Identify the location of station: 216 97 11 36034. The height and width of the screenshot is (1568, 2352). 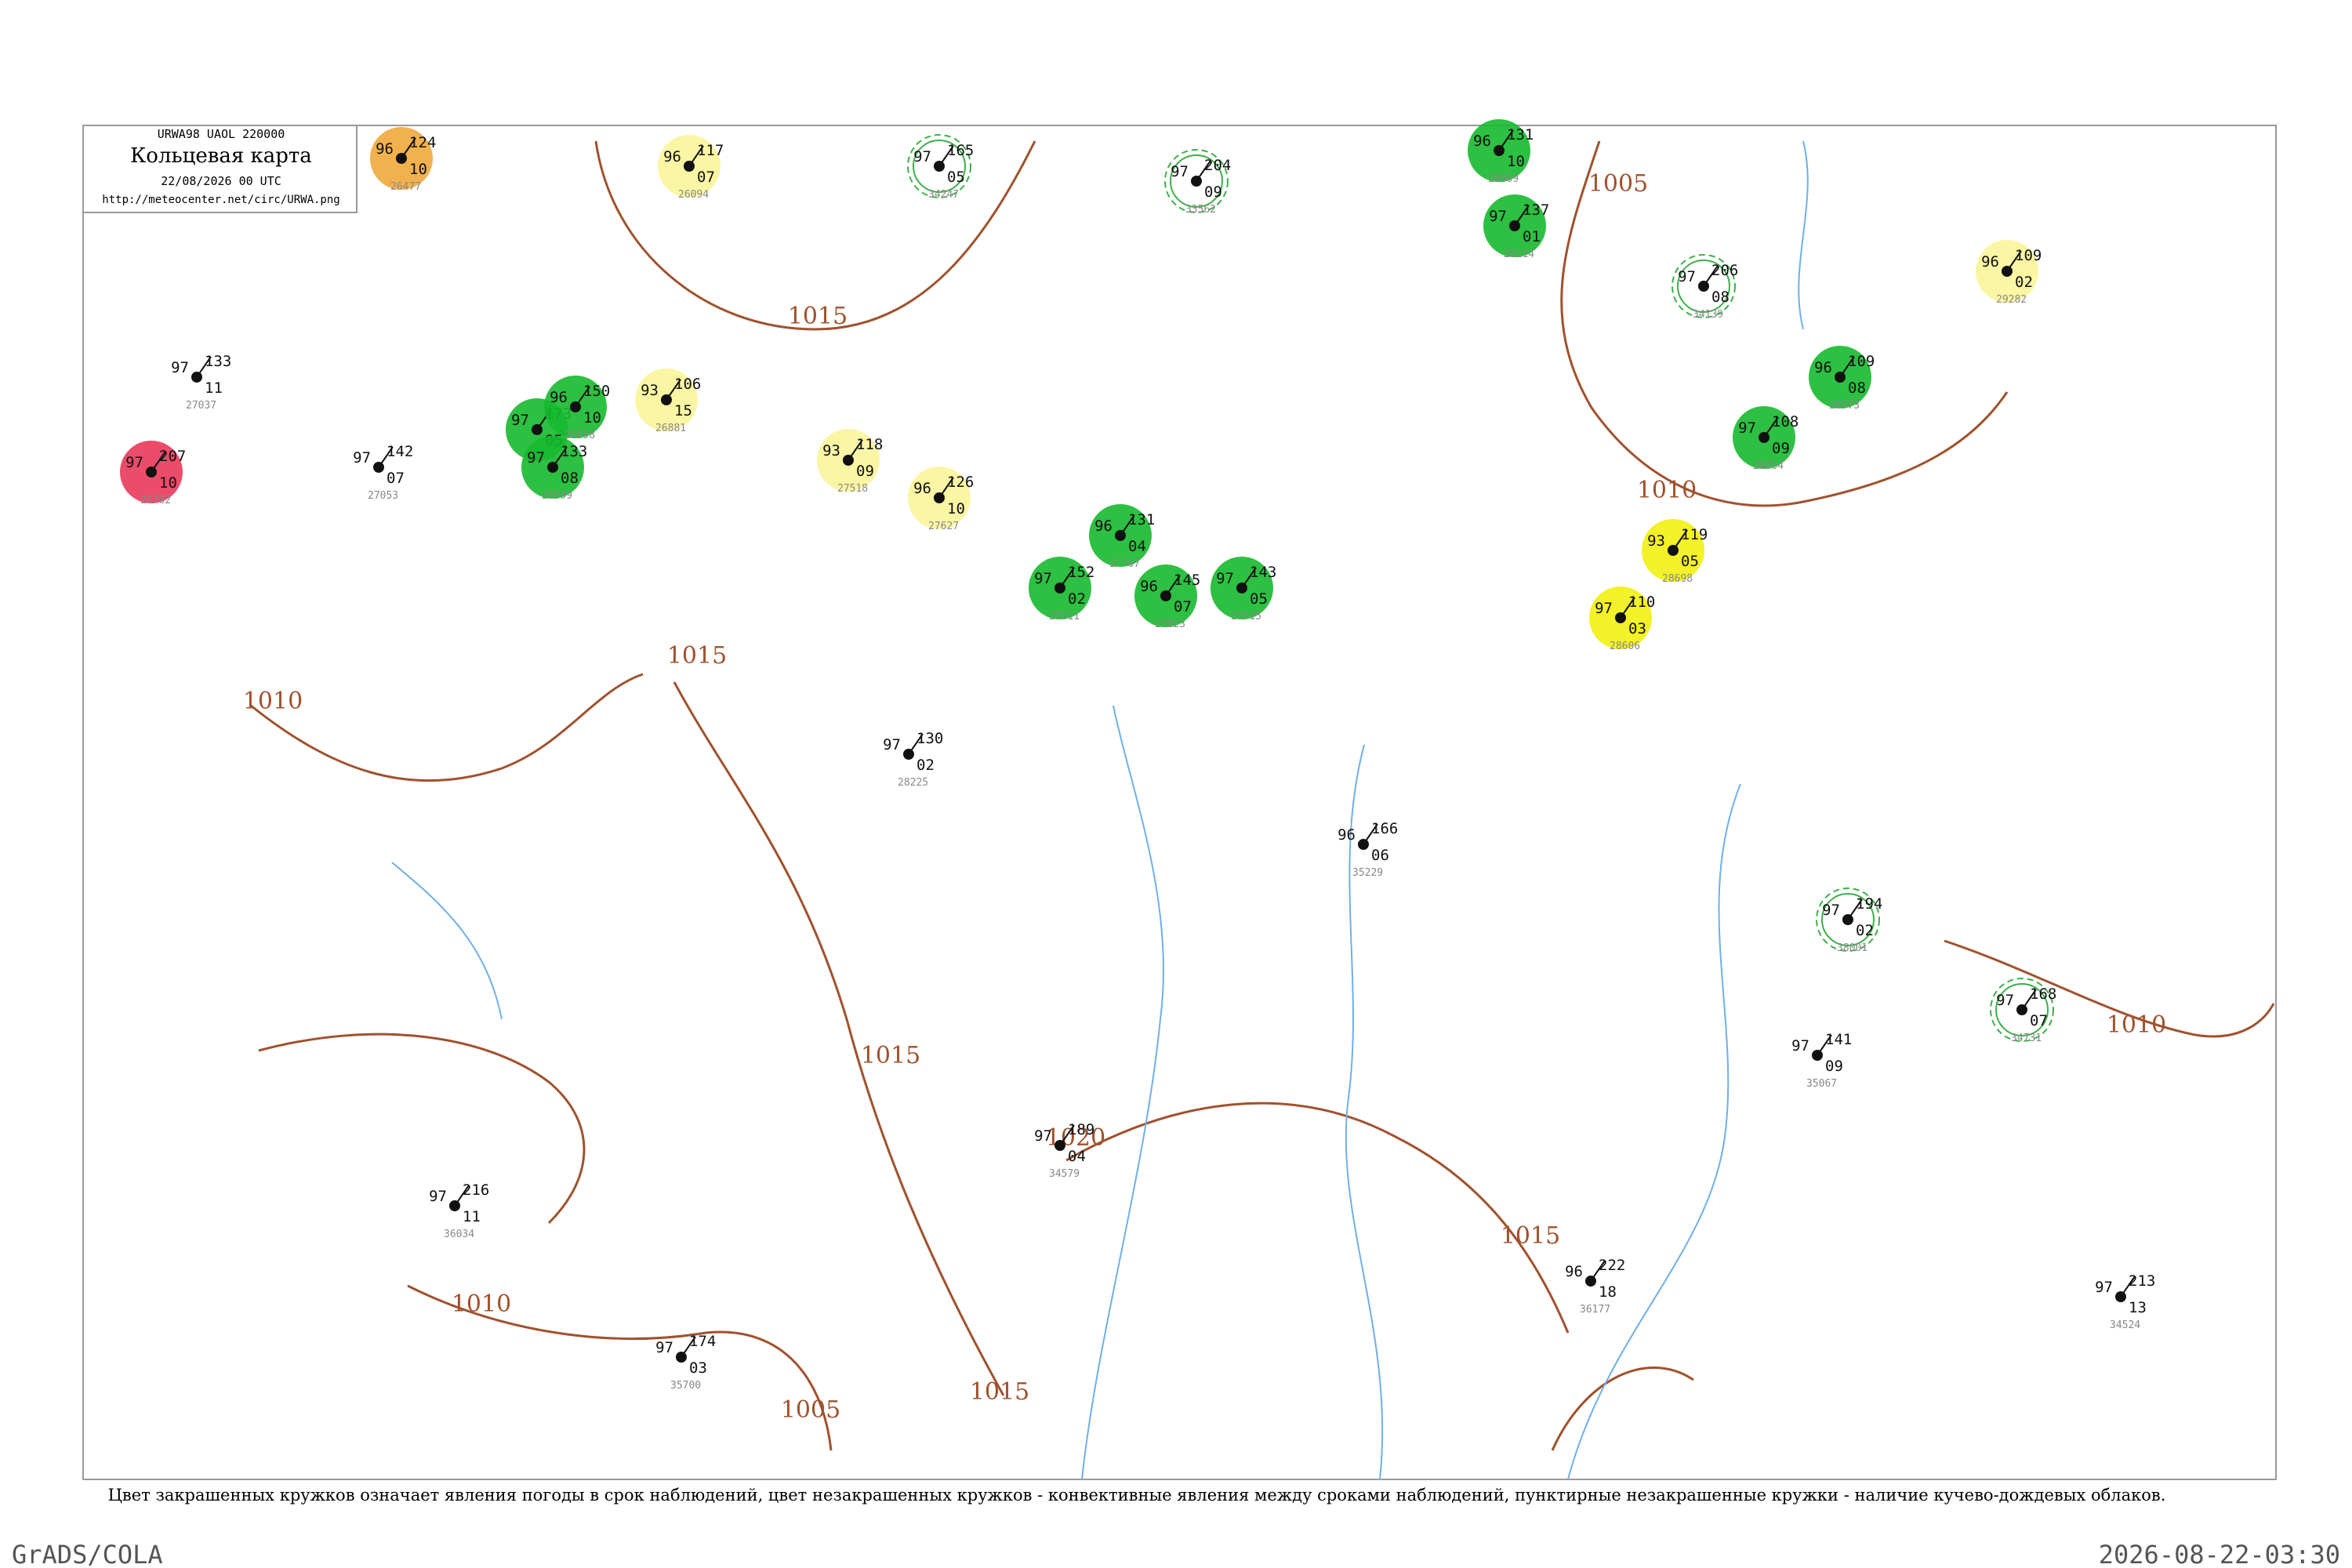
(459, 1210).